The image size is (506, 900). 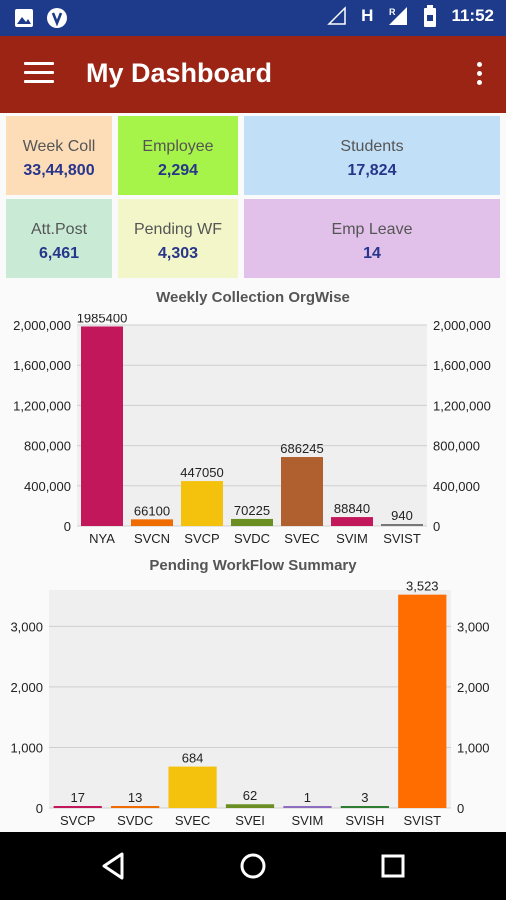 I want to click on back-icon, so click(x=114, y=866).